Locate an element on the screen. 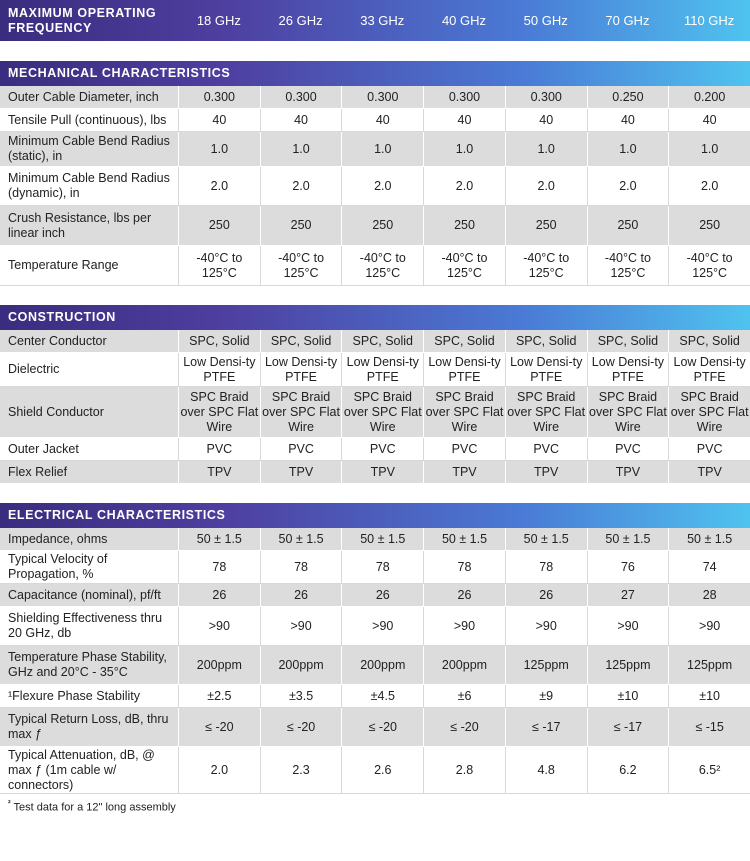  row-label: Outer Cable Diameter, inch is located at coordinates (83, 96).